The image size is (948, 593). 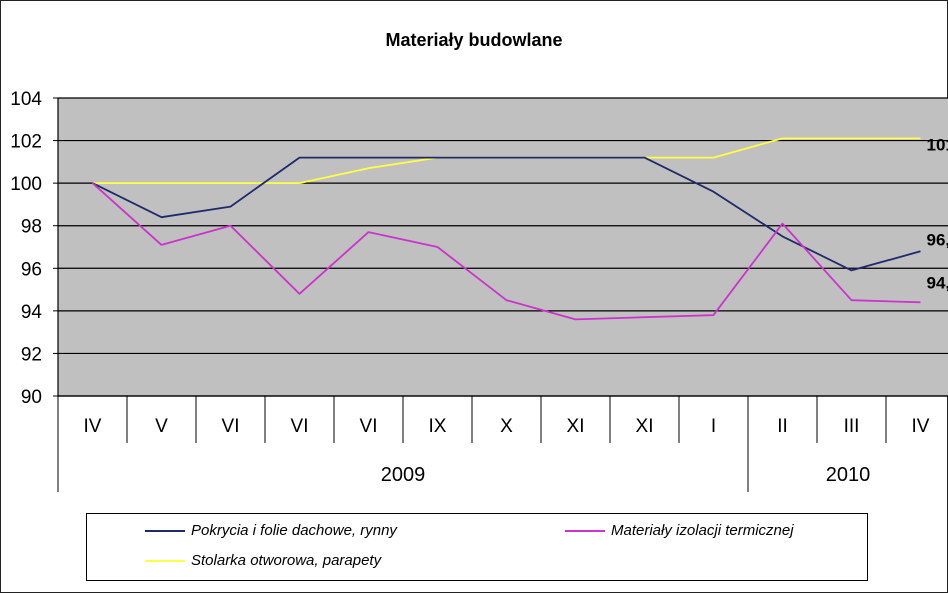 What do you see at coordinates (937, 144) in the screenshot?
I see `data-label-end: 101,6` at bounding box center [937, 144].